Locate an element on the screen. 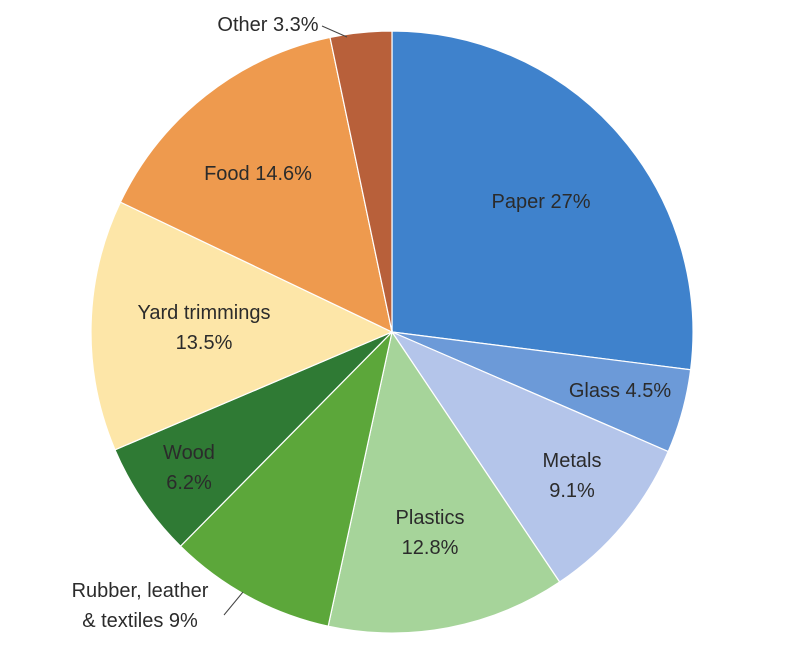  slice-label-plastics: Plastics 12.8% is located at coordinates (430, 533).